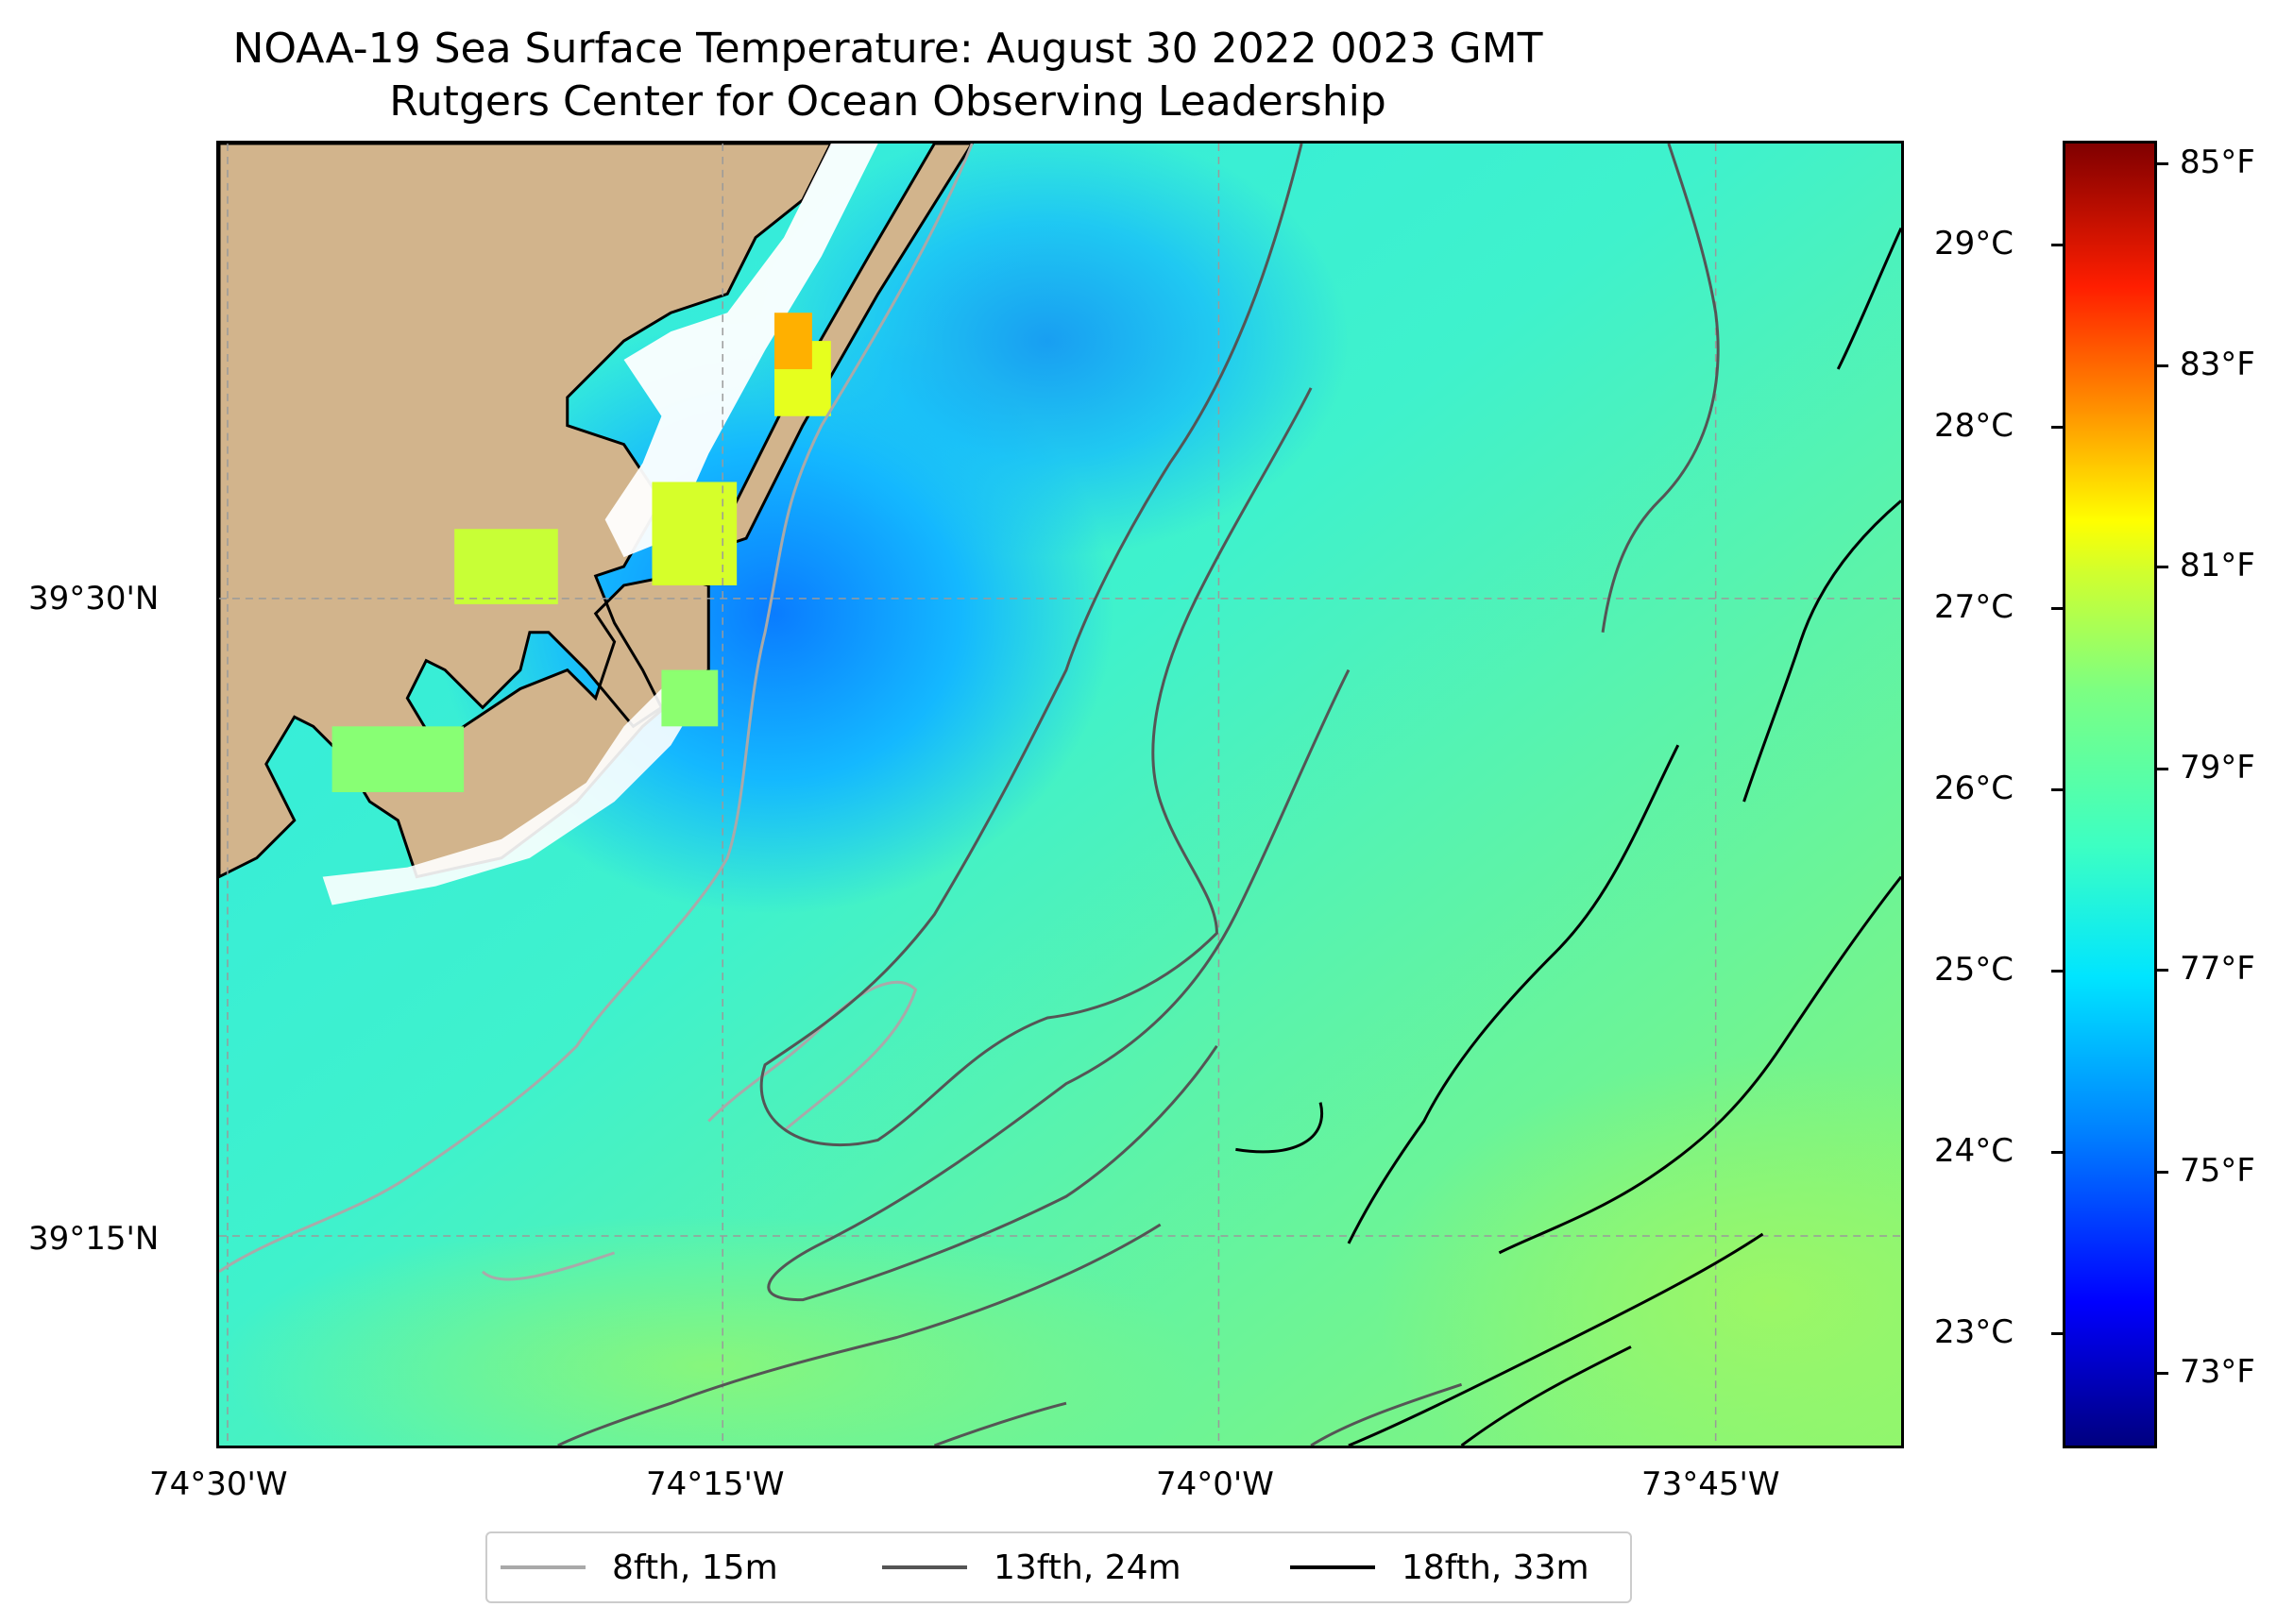  What do you see at coordinates (1974, 788) in the screenshot?
I see `colorbar-celsius-label: 26°C` at bounding box center [1974, 788].